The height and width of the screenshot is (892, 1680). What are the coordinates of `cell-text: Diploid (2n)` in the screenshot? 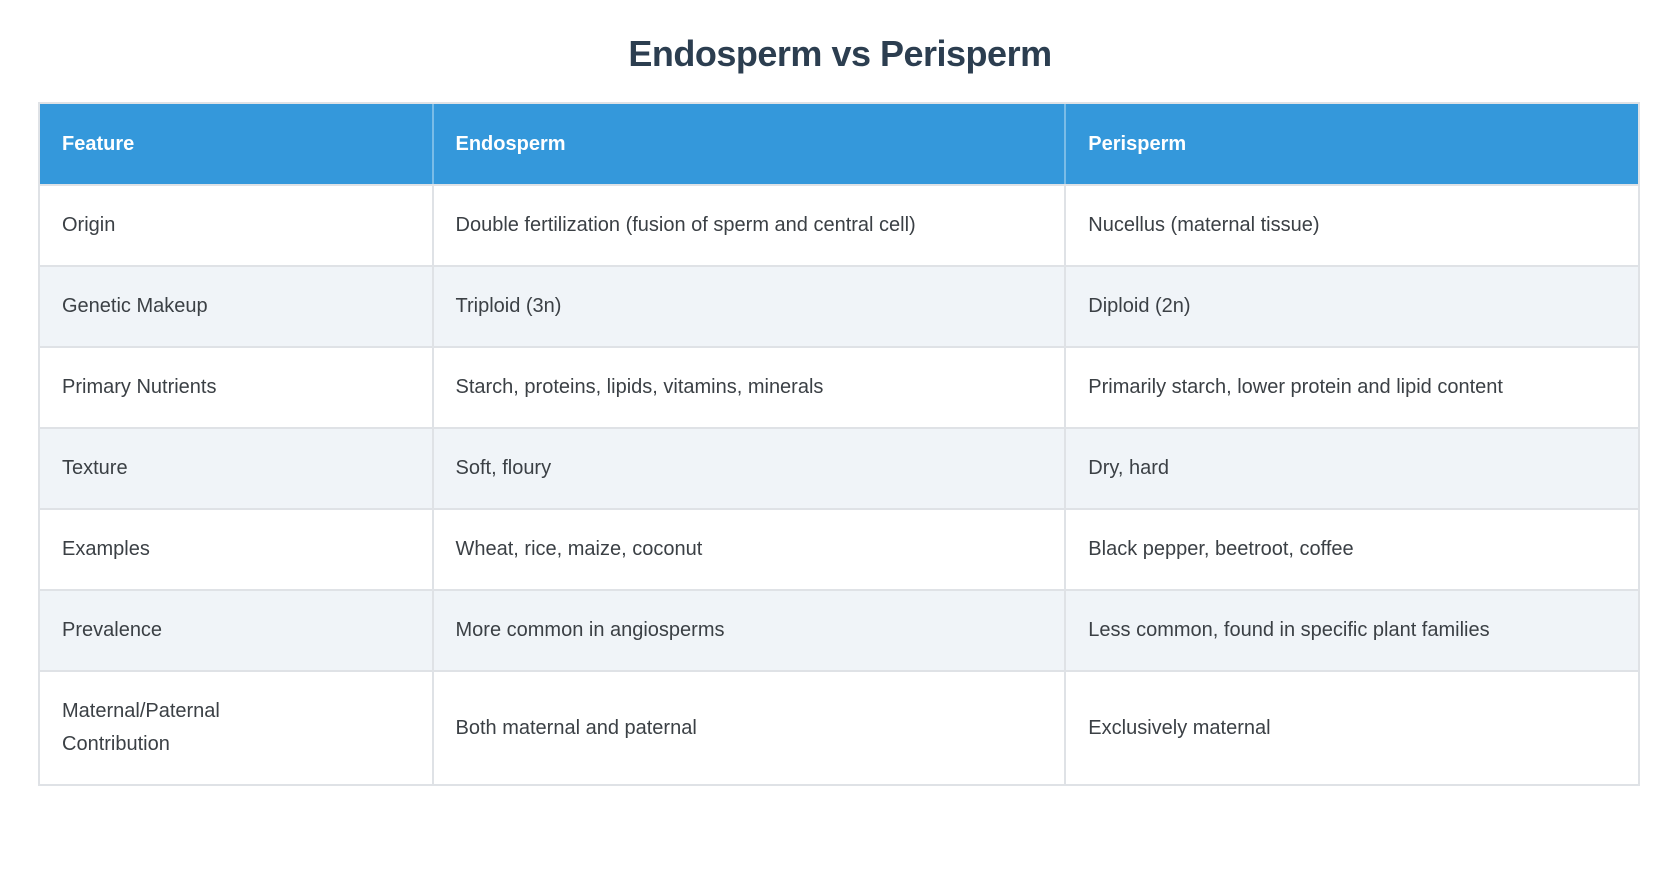 It's located at (1139, 306).